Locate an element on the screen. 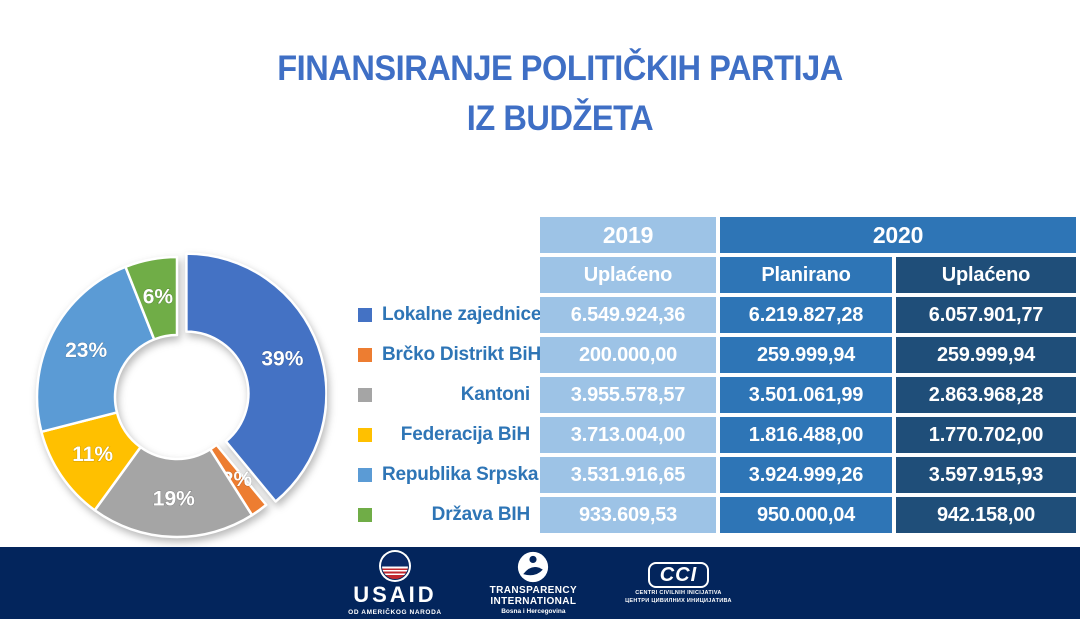 The width and height of the screenshot is (1080, 619). cci-subtitle-latin: CENTRI CIVILNIH INICIJATIVA is located at coordinates (678, 592).